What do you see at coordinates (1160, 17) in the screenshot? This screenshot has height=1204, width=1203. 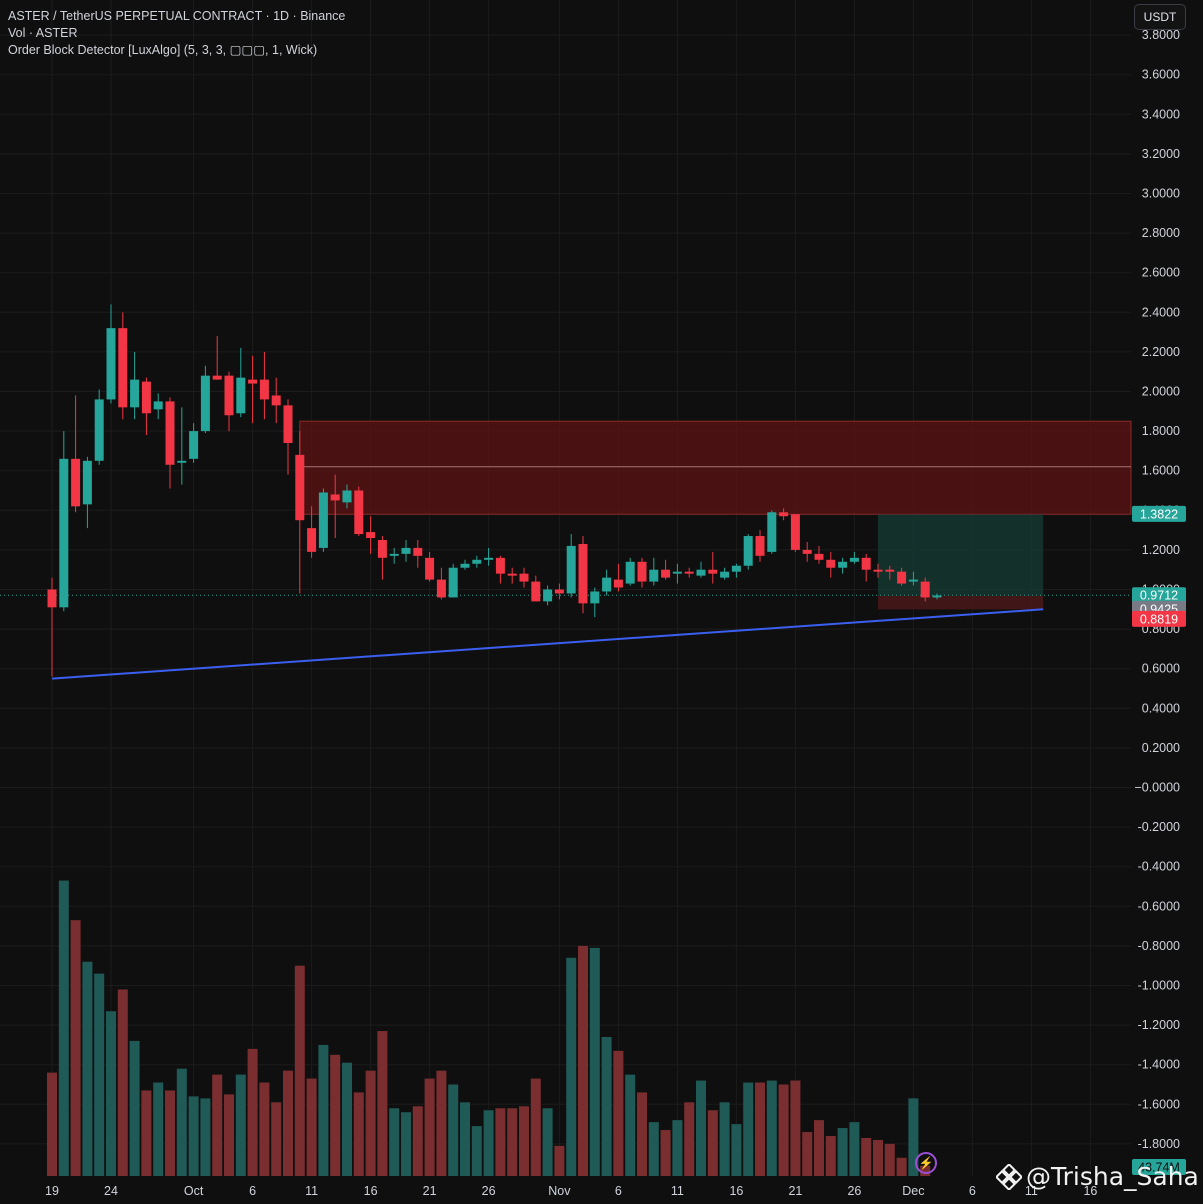 I see `currency-button: USDT` at bounding box center [1160, 17].